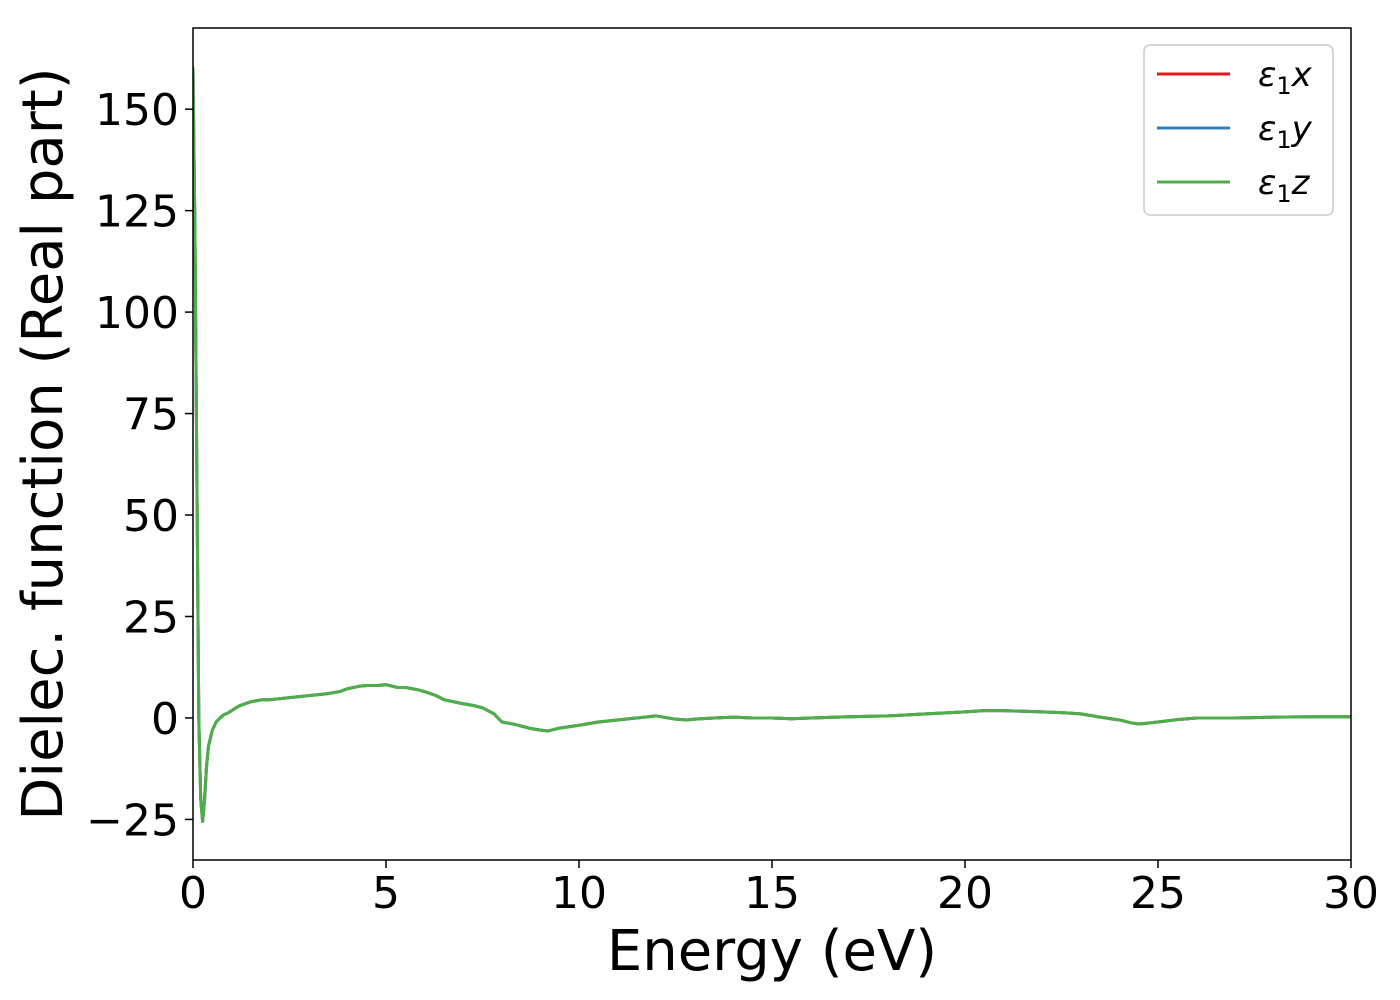 The width and height of the screenshot is (1400, 1000). I want to click on x-axis: 0 5 10 15 20 25 30, so click(779, 889).